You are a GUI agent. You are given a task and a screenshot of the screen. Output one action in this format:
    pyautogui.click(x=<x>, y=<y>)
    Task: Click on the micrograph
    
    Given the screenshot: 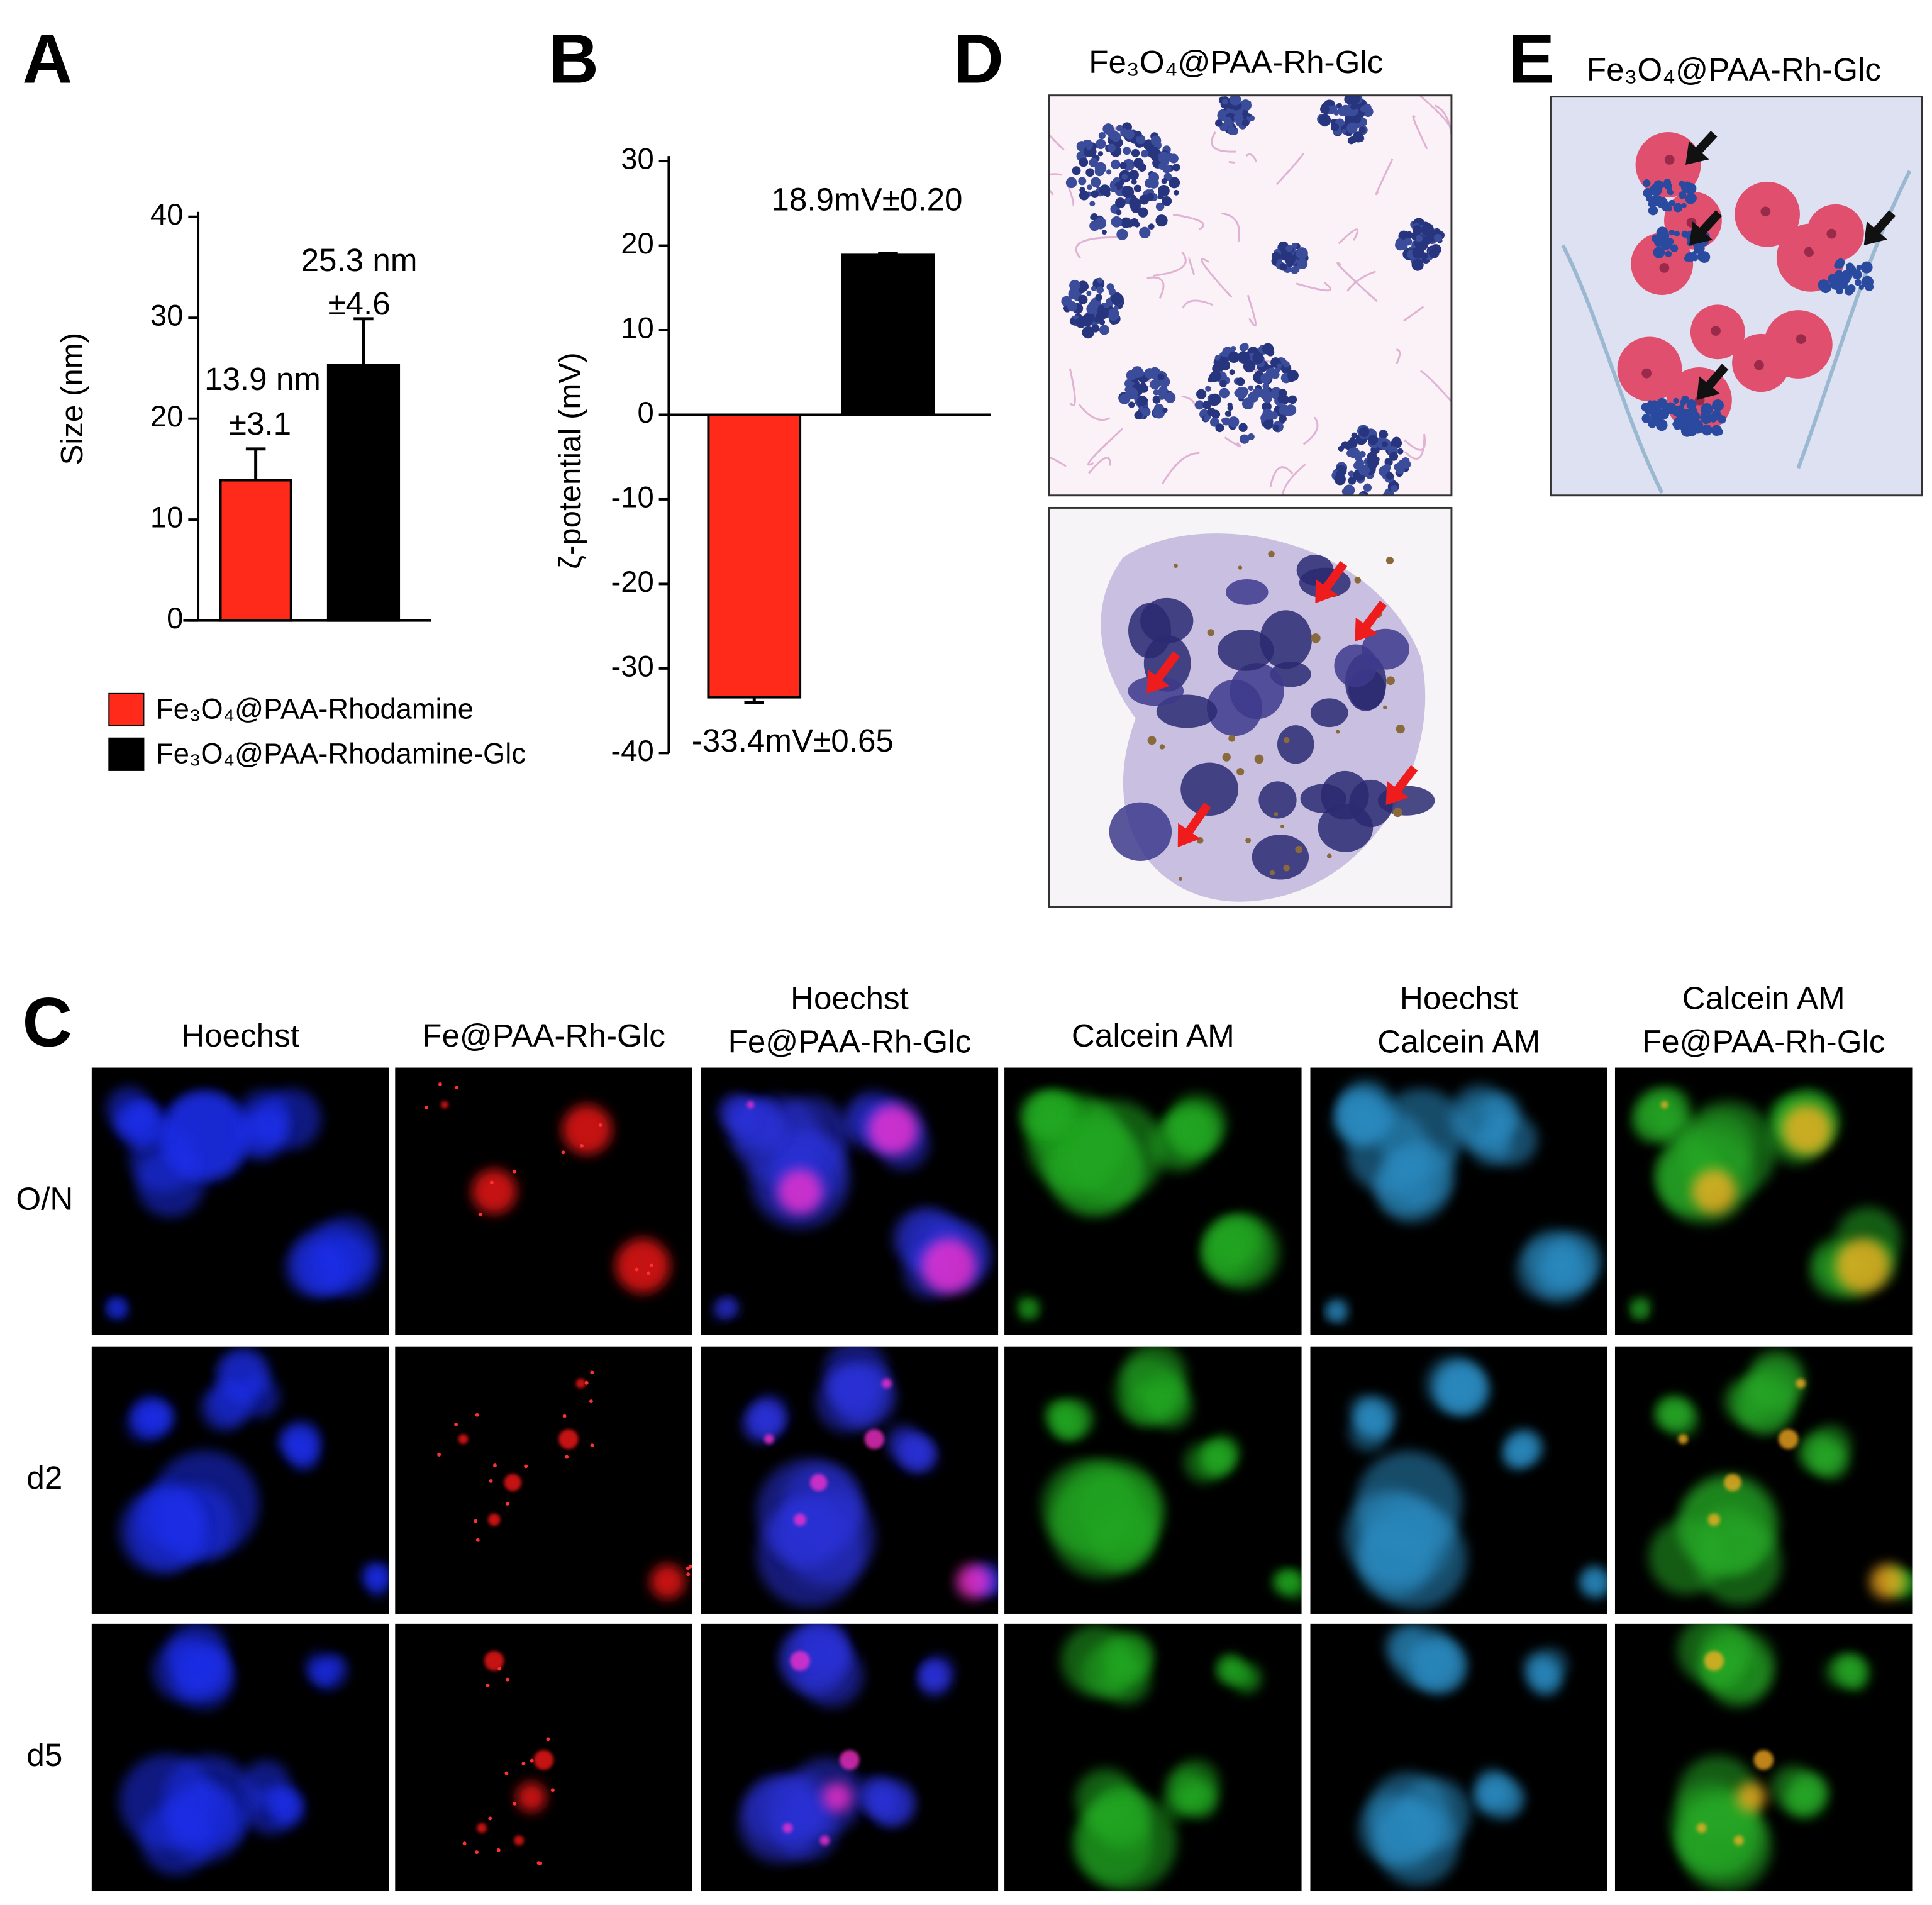 What is the action you would take?
    pyautogui.click(x=1250, y=707)
    